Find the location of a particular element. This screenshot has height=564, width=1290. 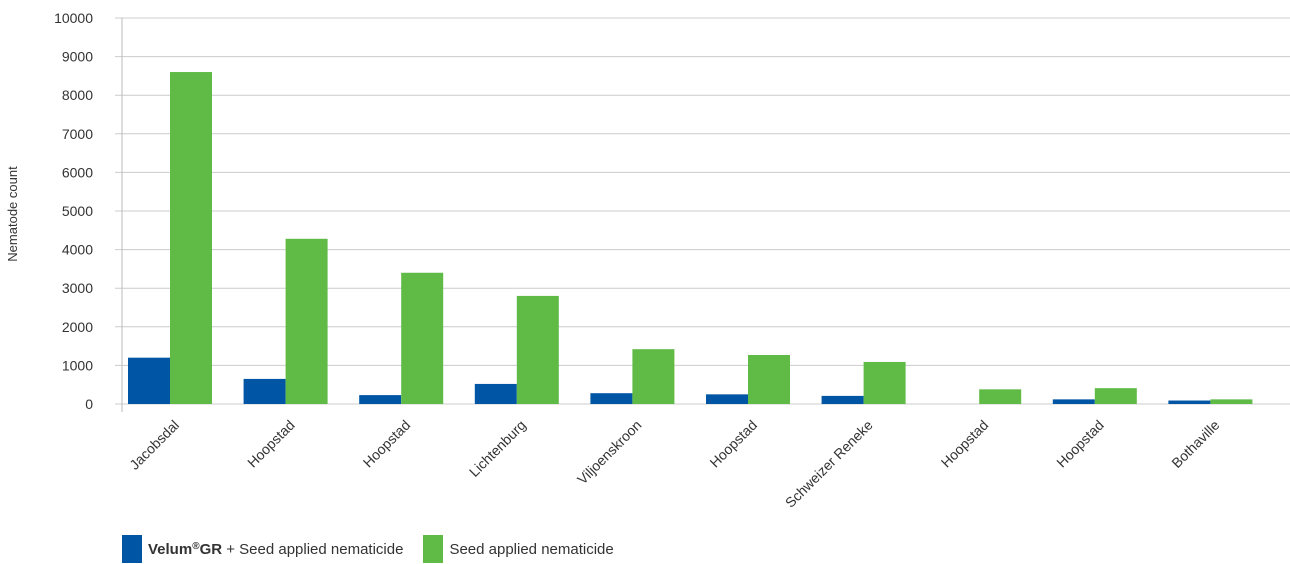

legend-label-rest: + Seed applied nematicide is located at coordinates (313, 549).